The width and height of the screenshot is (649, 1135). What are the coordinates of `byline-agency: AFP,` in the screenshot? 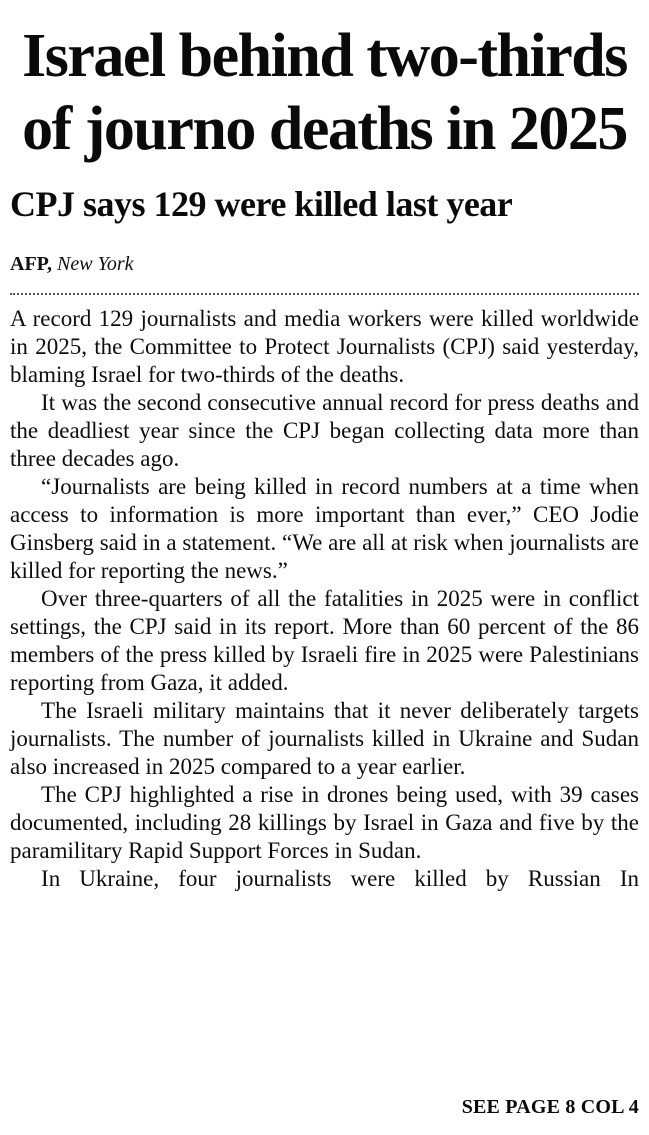 It's located at (31, 263).